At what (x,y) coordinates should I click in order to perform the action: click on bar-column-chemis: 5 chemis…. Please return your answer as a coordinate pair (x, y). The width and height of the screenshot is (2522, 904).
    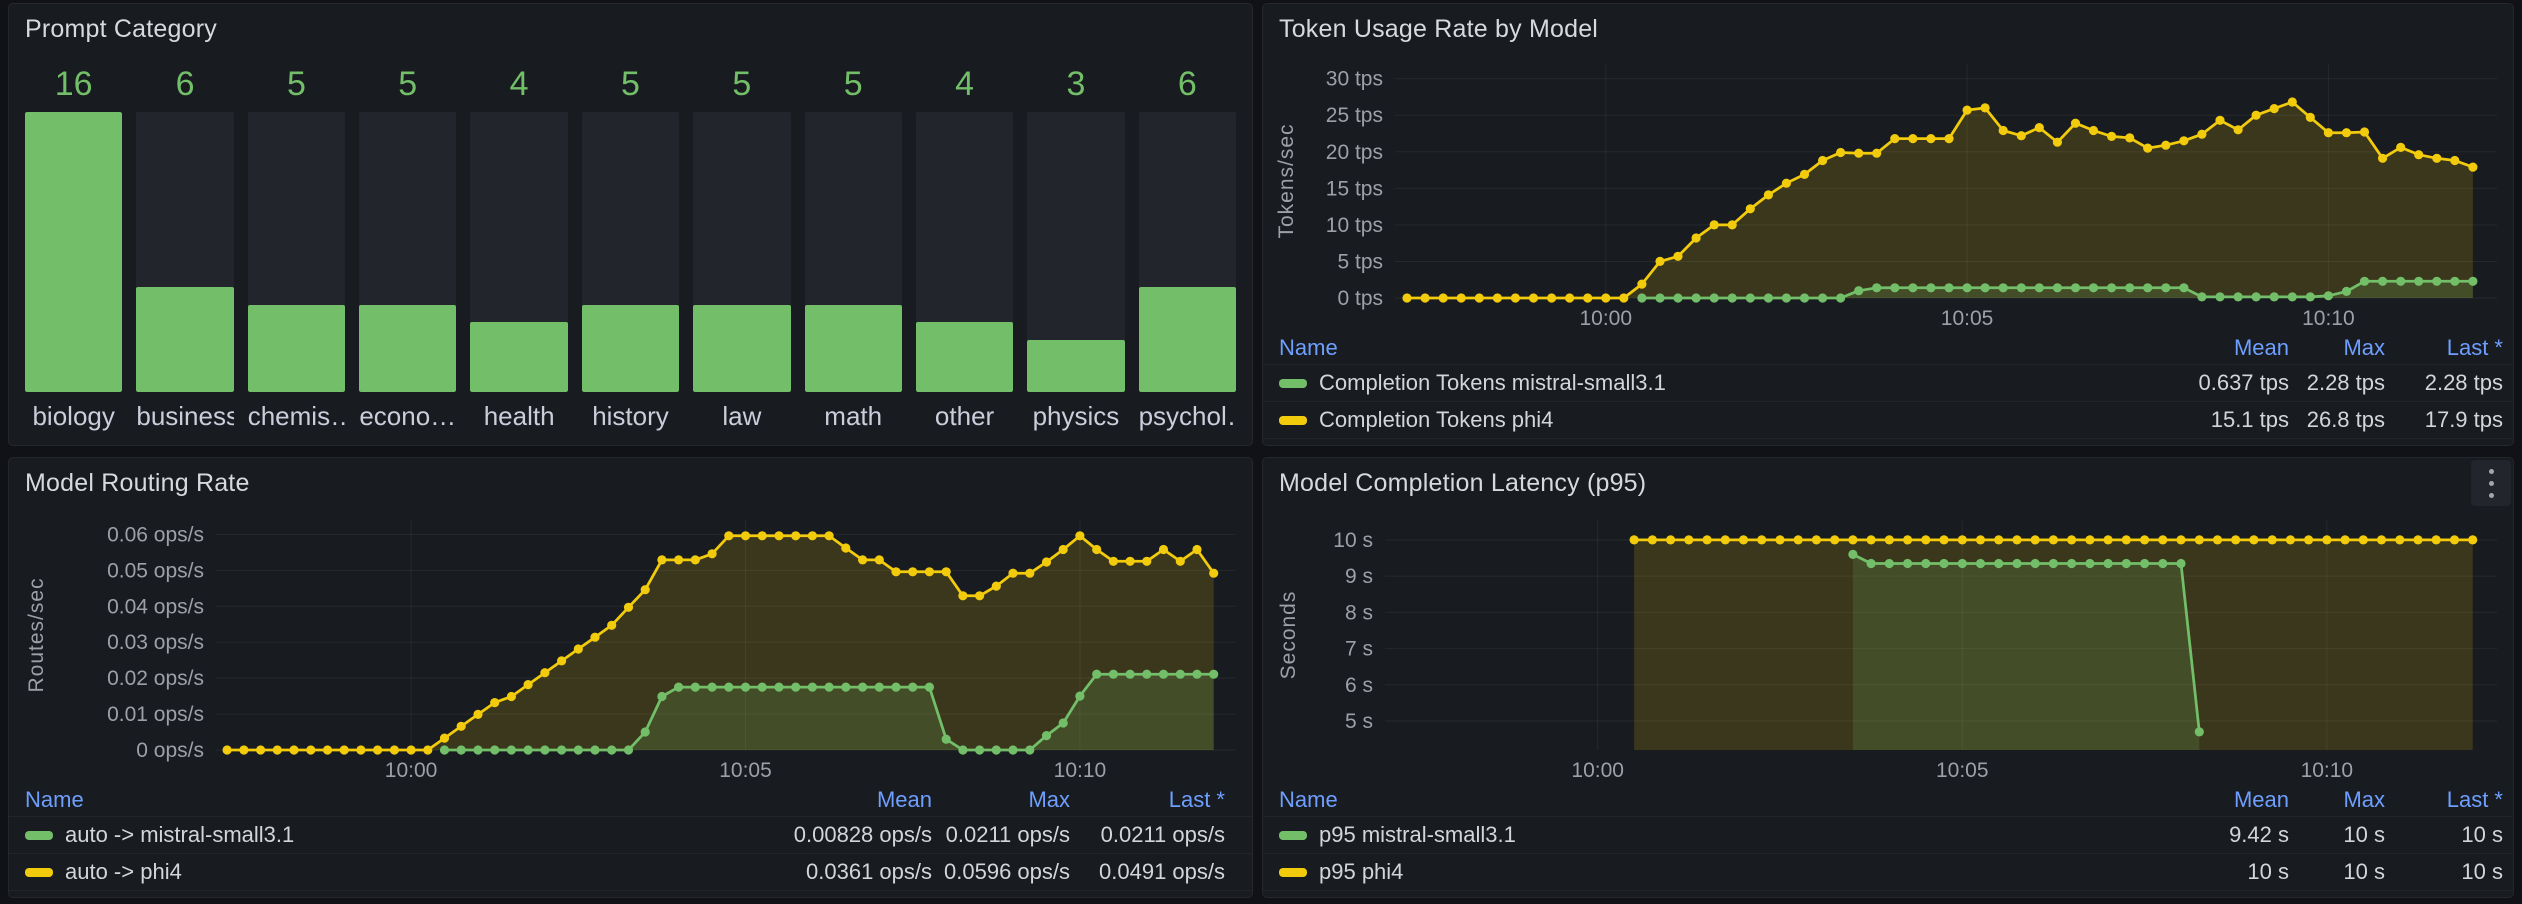
    Looking at the image, I should click on (296, 245).